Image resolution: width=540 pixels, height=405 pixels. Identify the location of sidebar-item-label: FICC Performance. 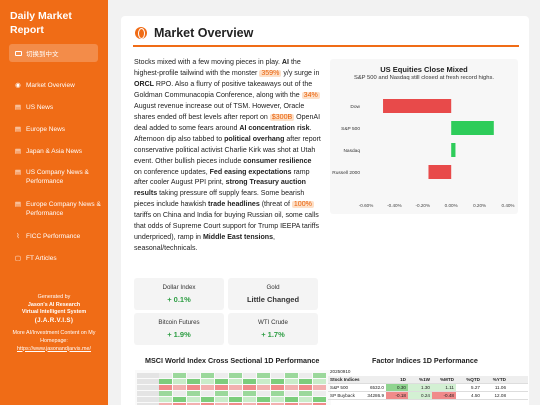
(53, 236).